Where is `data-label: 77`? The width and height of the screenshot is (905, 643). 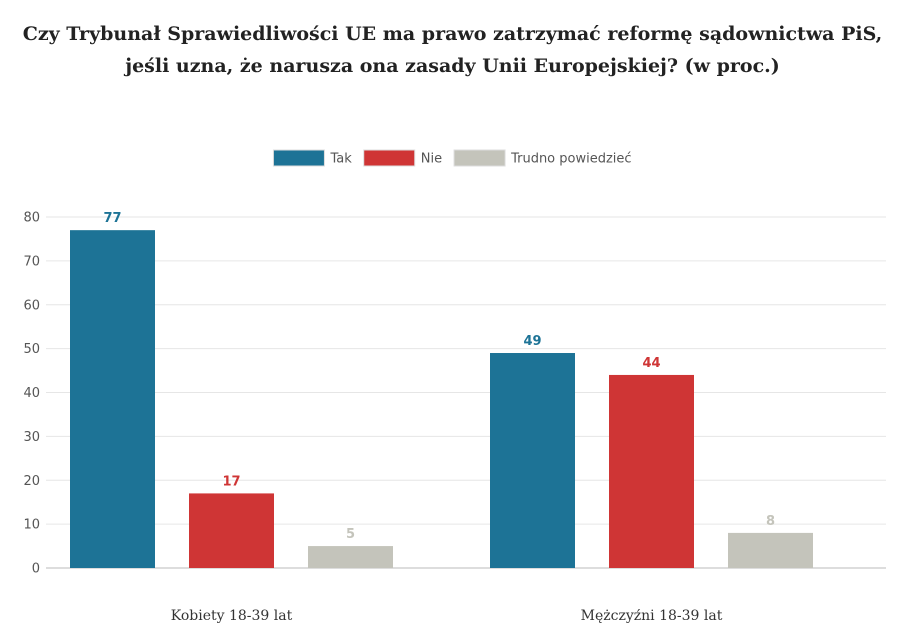
data-label: 77 is located at coordinates (112, 218).